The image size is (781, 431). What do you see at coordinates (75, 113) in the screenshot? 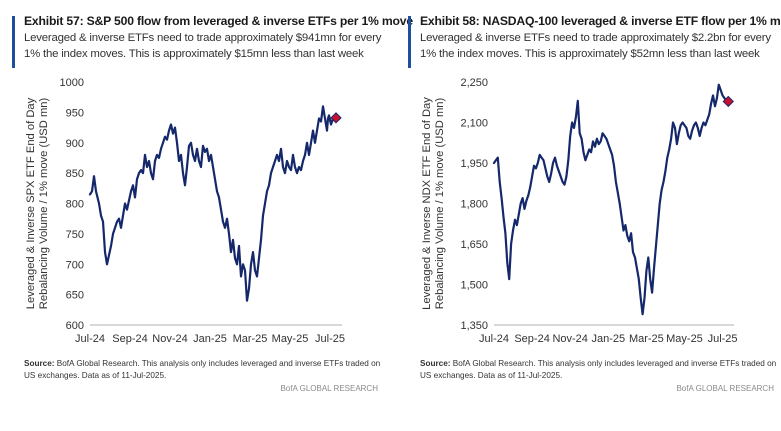
I see `y-tick-label: 950` at bounding box center [75, 113].